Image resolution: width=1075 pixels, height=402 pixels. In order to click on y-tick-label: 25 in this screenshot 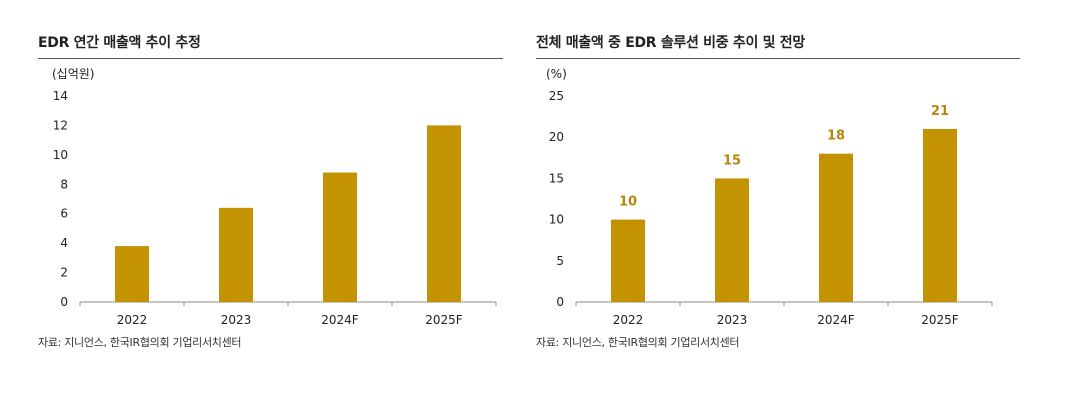, I will do `click(556, 96)`.